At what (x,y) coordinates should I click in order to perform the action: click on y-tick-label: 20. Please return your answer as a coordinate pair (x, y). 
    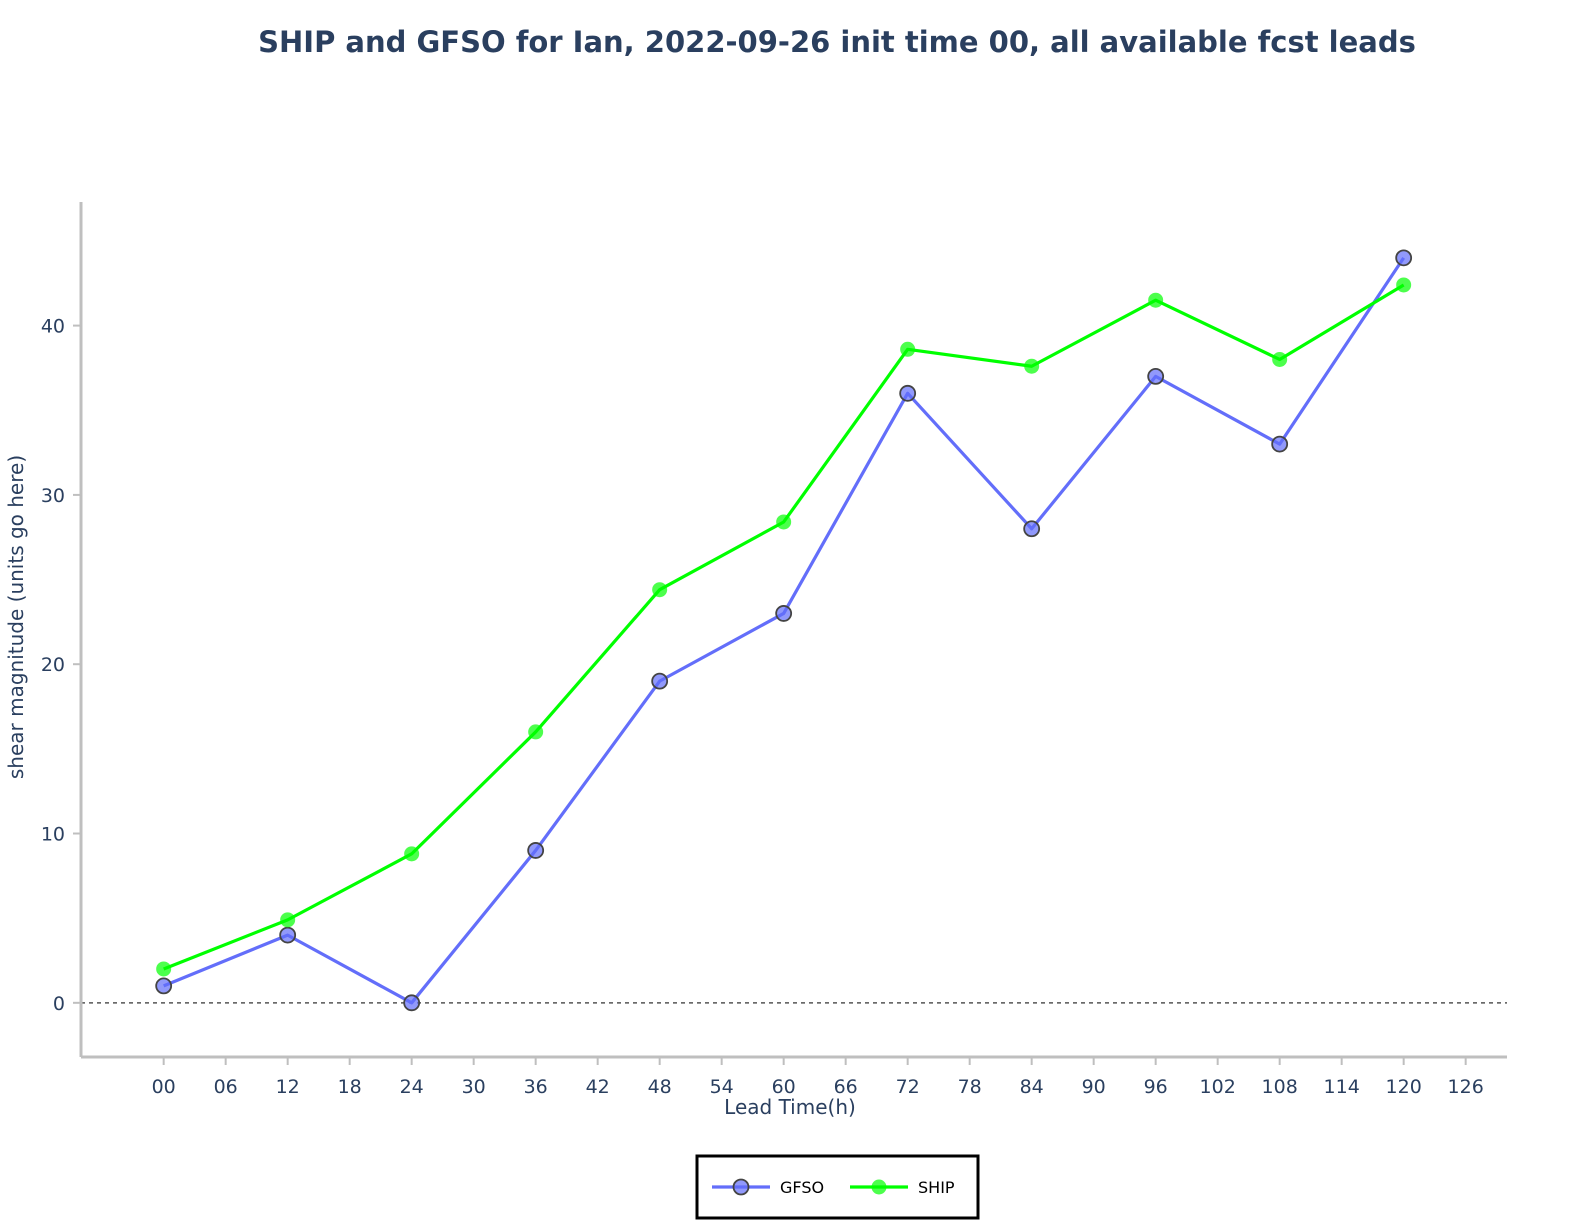
    Looking at the image, I should click on (53, 665).